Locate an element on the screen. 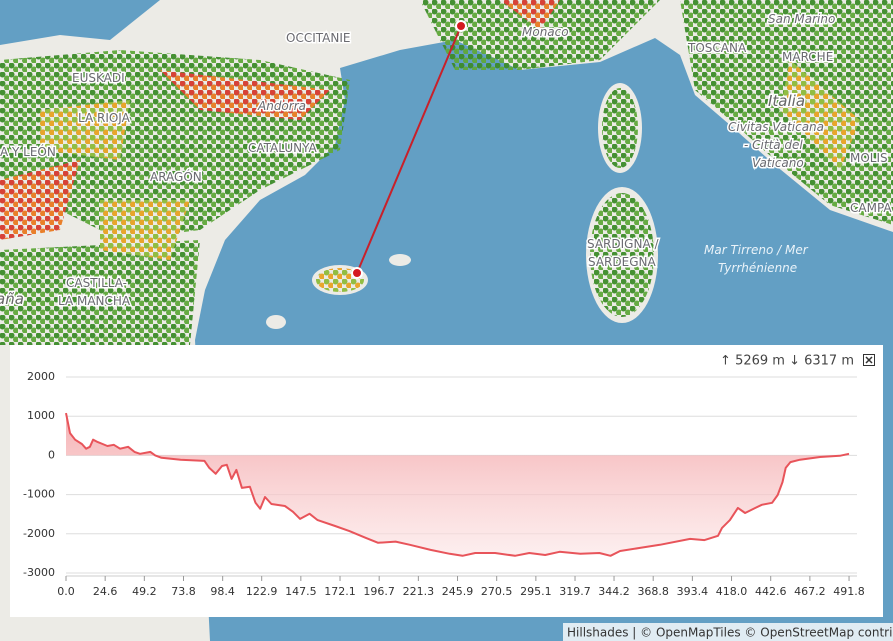 The height and width of the screenshot is (641, 893). map-label: Monaco is located at coordinates (545, 32).